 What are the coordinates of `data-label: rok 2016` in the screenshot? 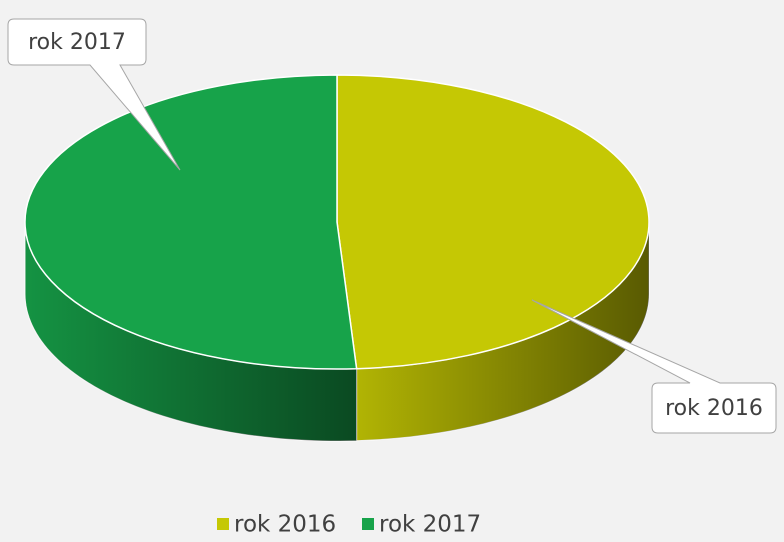 It's located at (714, 408).